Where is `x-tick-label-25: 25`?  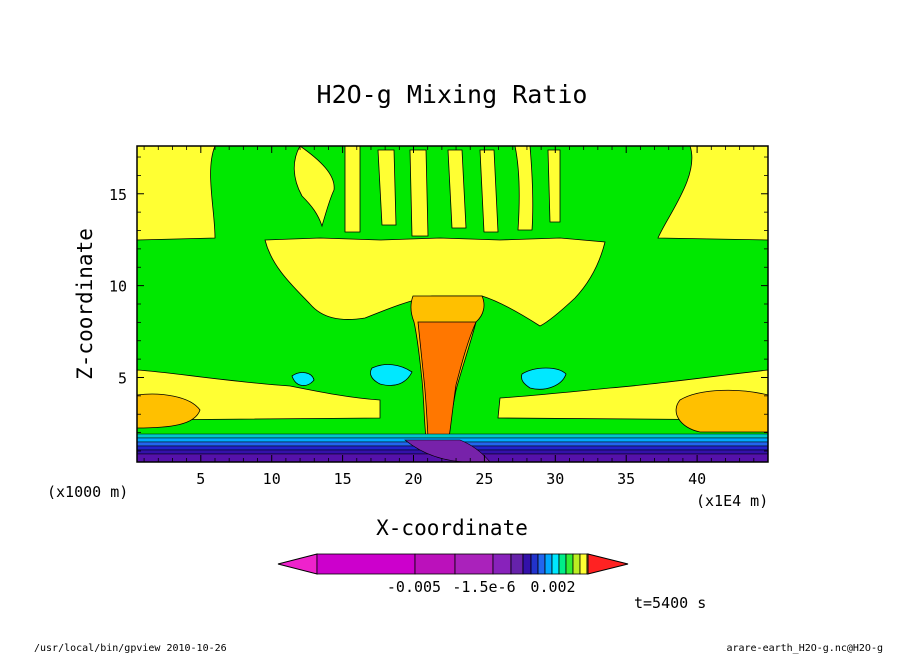
x-tick-label-25: 25 is located at coordinates (484, 479).